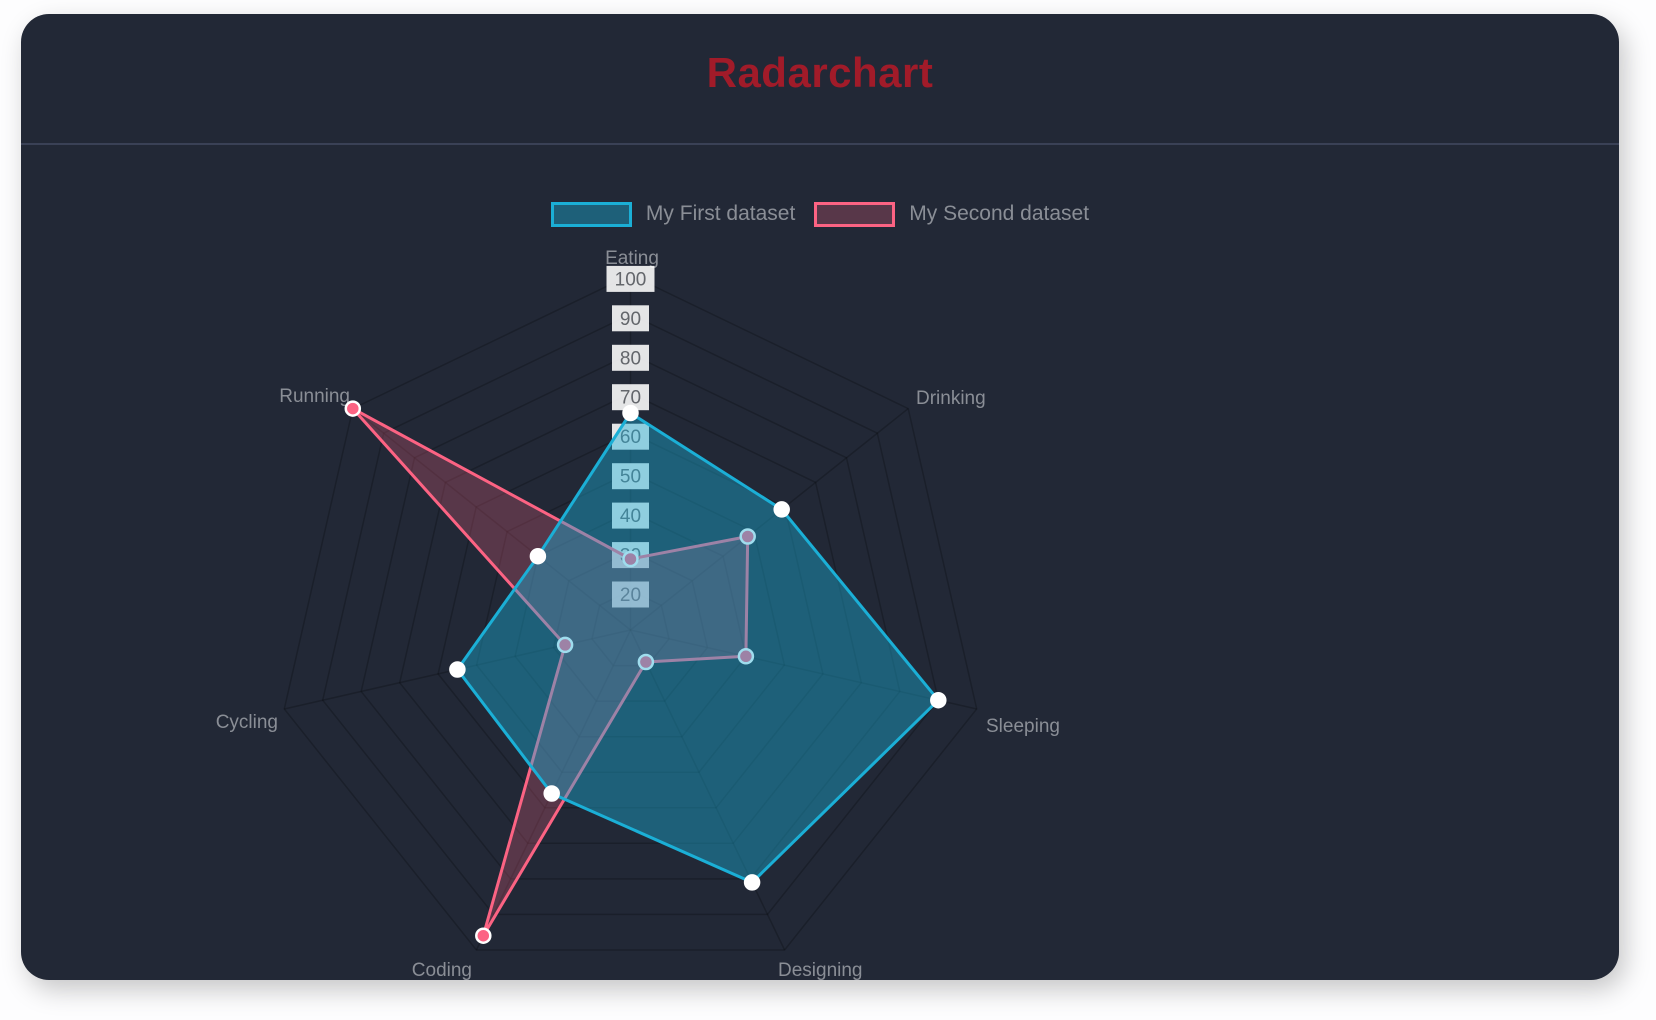 The image size is (1656, 1020). I want to click on title-separator, so click(820, 144).